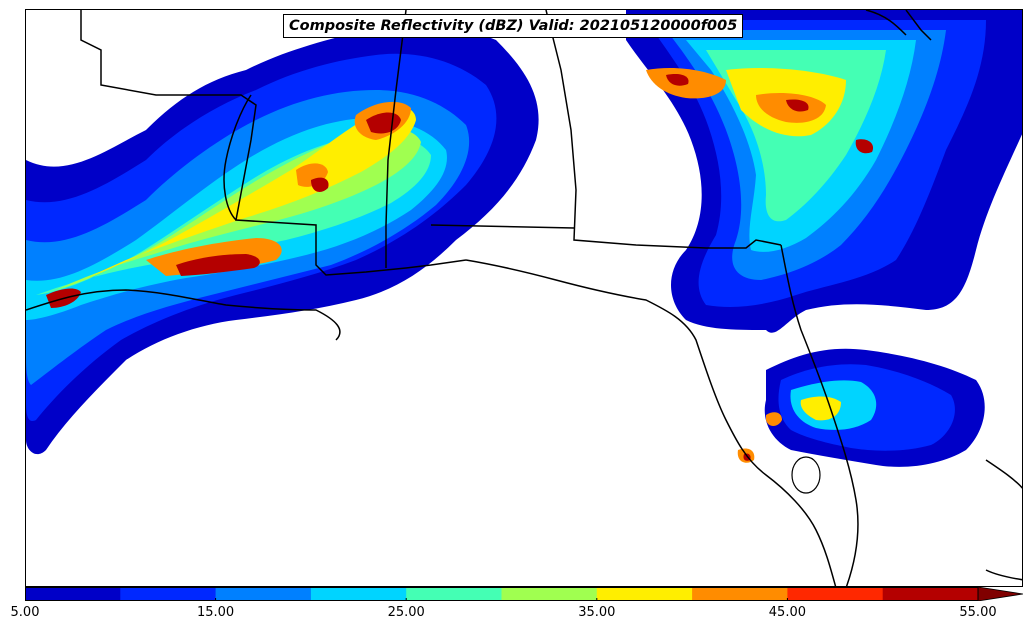  I want to click on colorbar, so click(524, 594).